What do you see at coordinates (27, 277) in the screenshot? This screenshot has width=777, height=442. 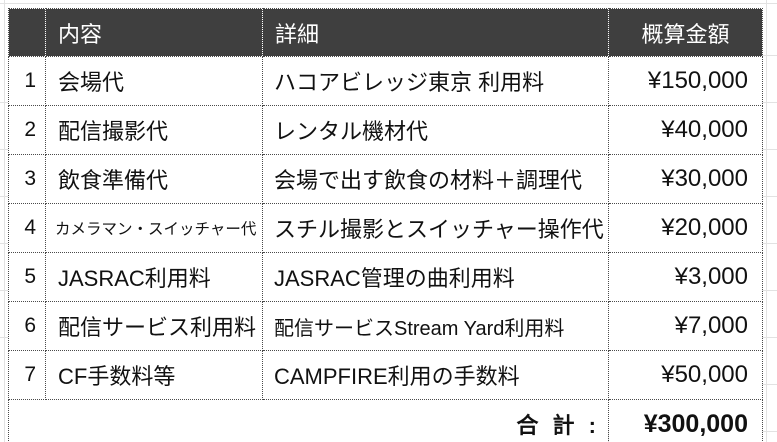 I see `row-number: 5` at bounding box center [27, 277].